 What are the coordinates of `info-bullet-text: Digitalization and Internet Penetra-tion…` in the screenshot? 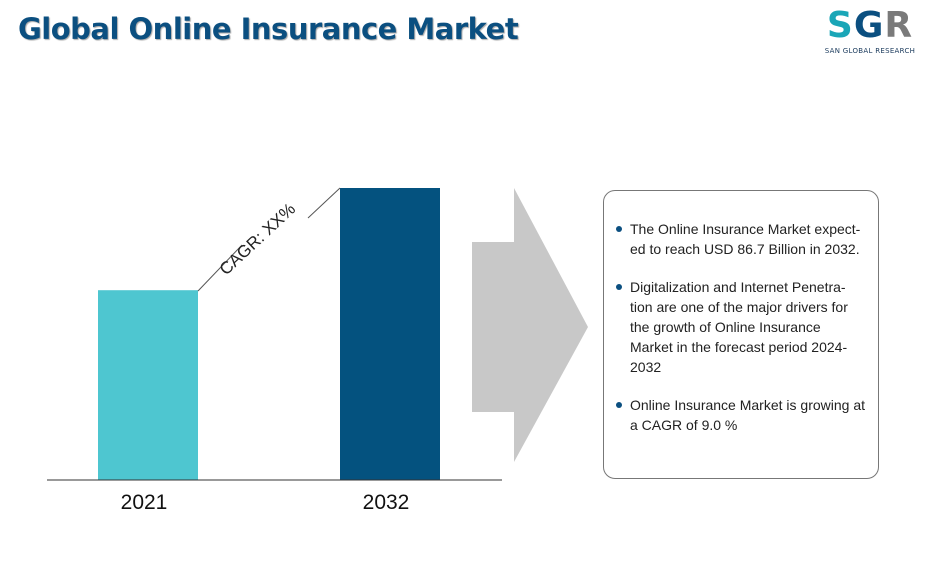 It's located at (739, 327).